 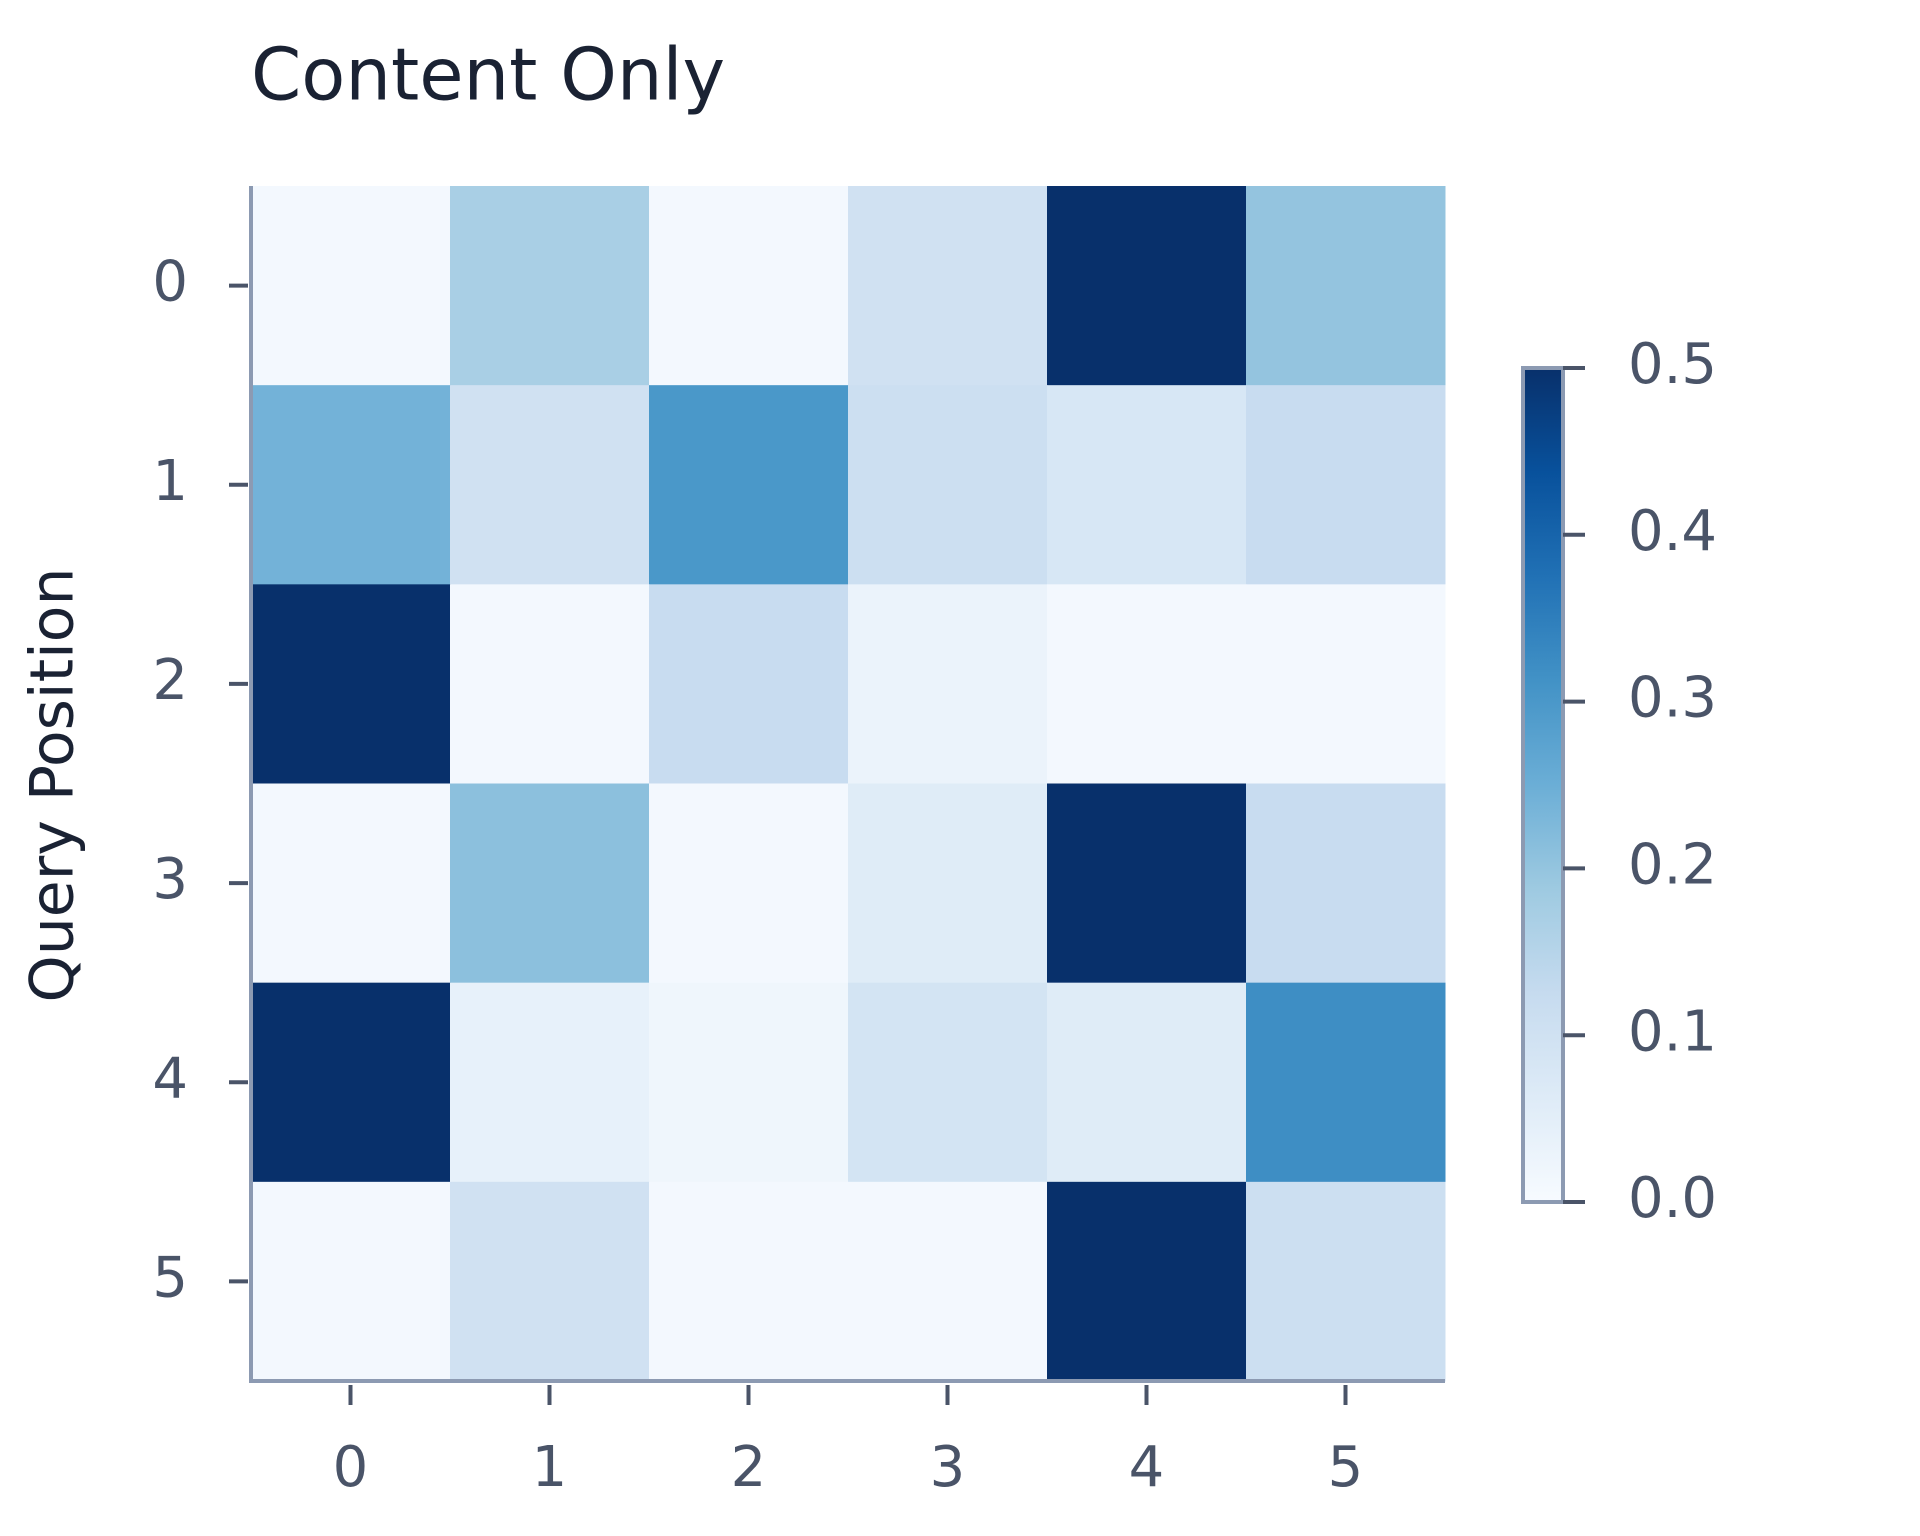 What do you see at coordinates (170, 680) in the screenshot?
I see `y-tick-label: 2` at bounding box center [170, 680].